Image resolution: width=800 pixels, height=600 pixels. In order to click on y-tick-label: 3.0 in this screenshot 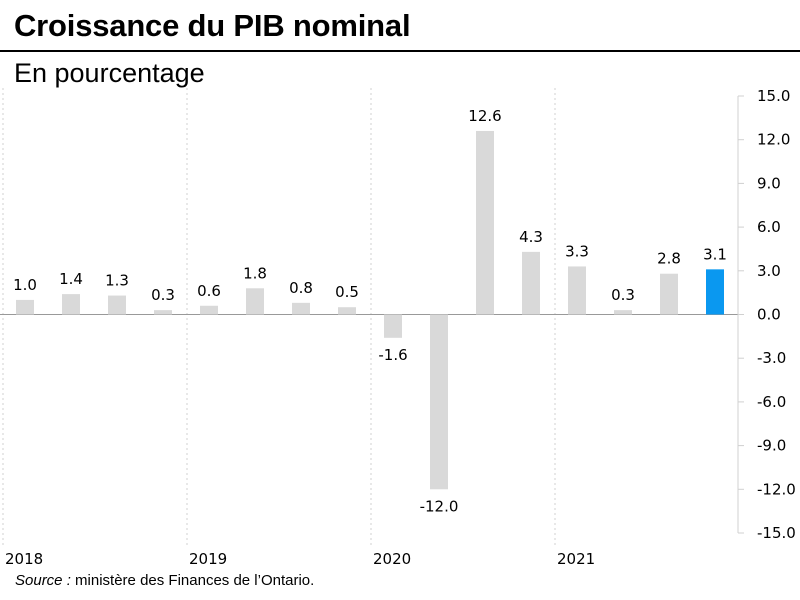, I will do `click(769, 271)`.